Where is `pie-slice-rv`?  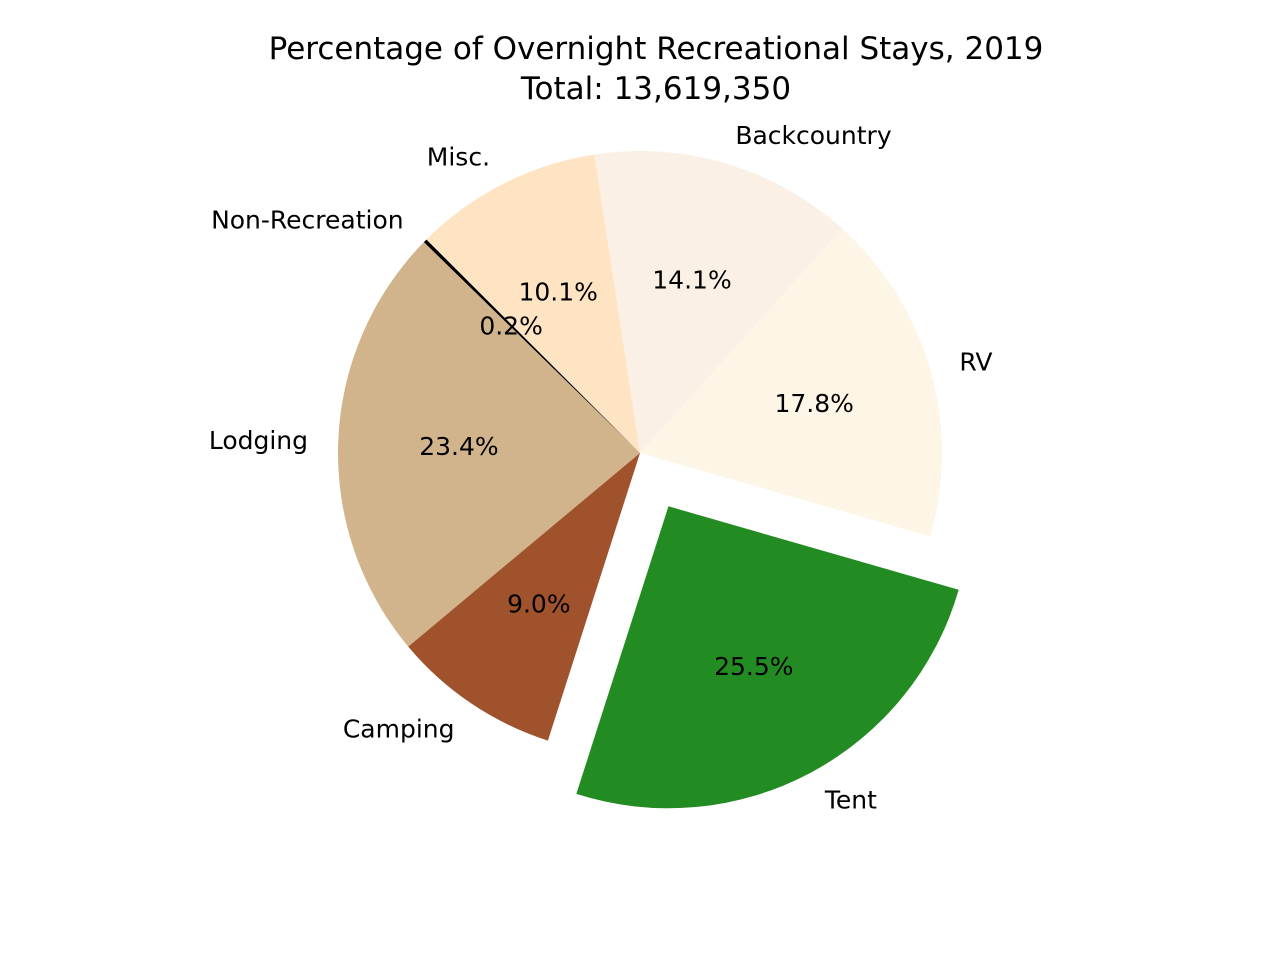
pie-slice-rv is located at coordinates (791, 382).